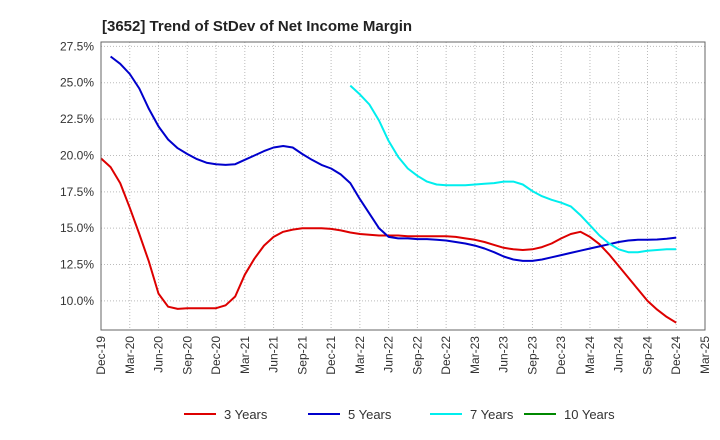 Image resolution: width=720 pixels, height=440 pixels. What do you see at coordinates (676, 355) in the screenshot?
I see `x-tick-label: Dec-24` at bounding box center [676, 355].